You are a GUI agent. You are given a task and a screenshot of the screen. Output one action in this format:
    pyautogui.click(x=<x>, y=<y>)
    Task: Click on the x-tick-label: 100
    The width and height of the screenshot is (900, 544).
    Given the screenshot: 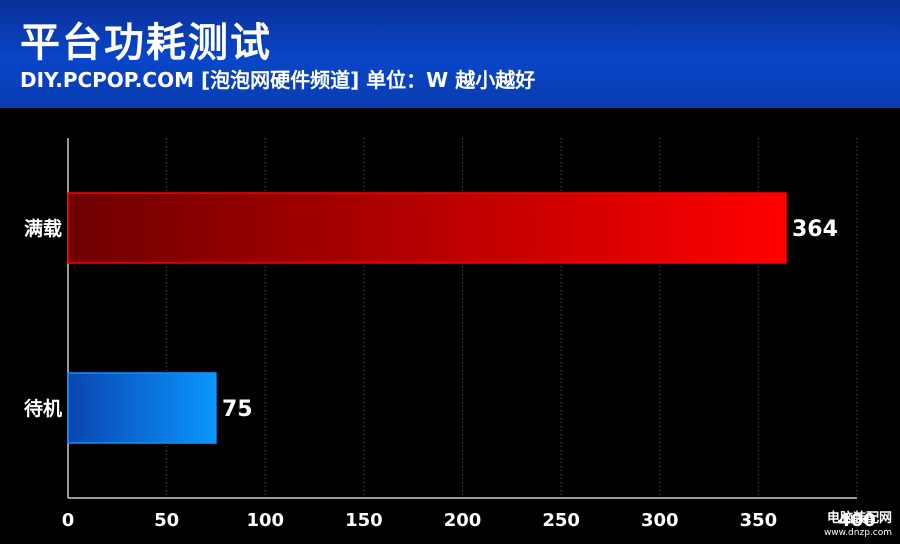 What is the action you would take?
    pyautogui.click(x=265, y=520)
    